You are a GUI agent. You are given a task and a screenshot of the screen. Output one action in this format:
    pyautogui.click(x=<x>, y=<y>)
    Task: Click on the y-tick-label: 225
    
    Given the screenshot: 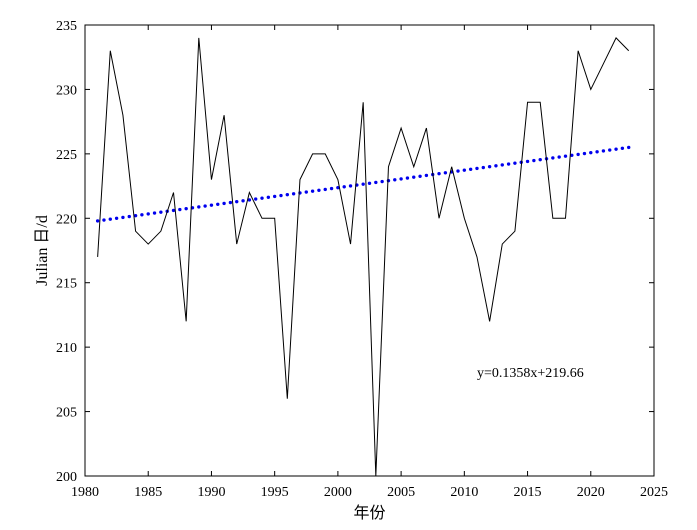 What is the action you would take?
    pyautogui.click(x=66, y=155)
    